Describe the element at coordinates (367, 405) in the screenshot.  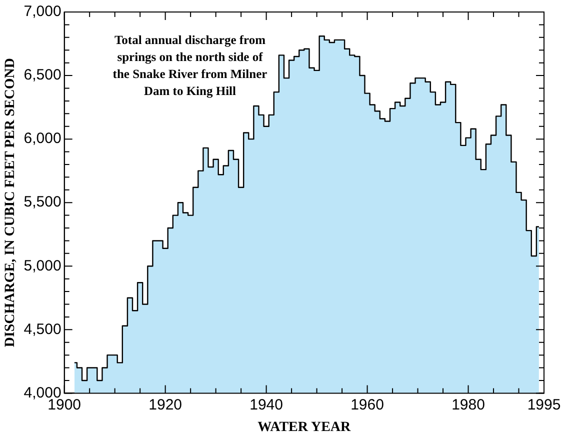
I see `x-tick-label: 1960` at that location.